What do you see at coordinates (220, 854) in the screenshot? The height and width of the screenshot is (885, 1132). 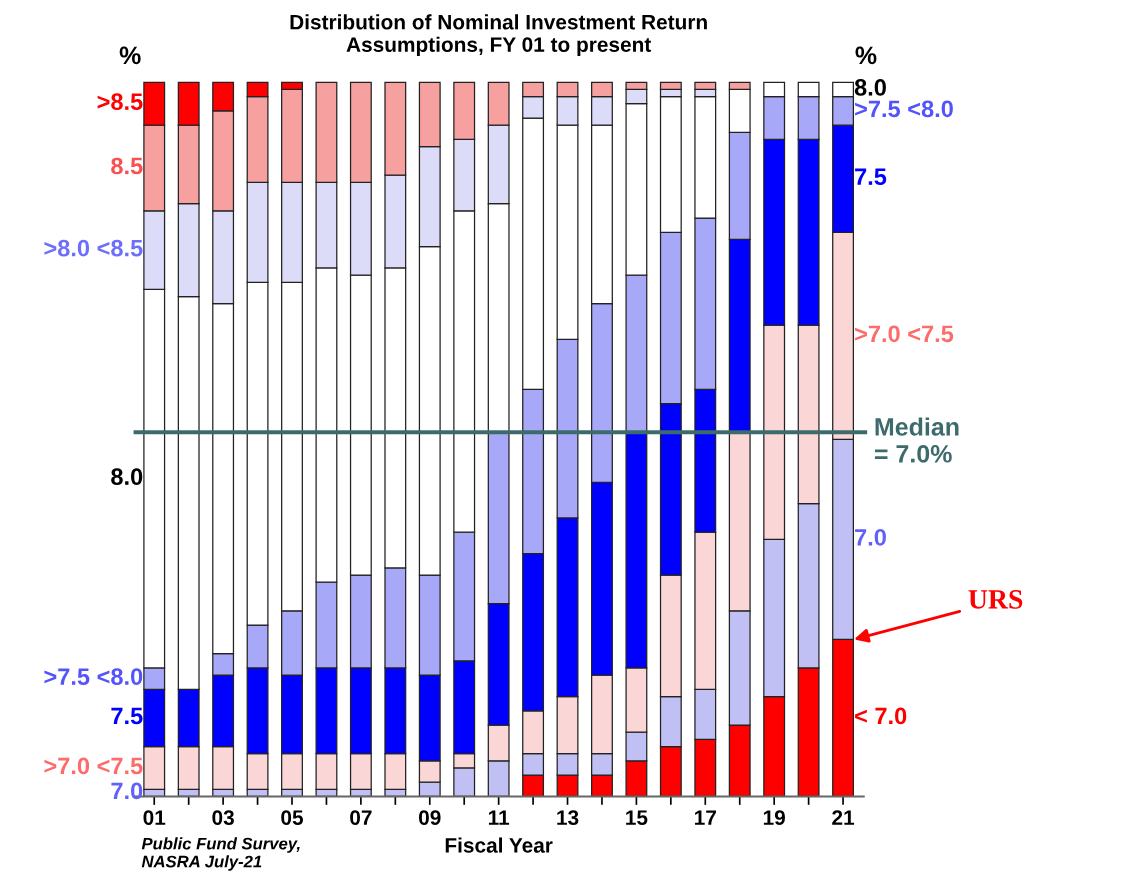 I see `text: Public Fund Survey, NASRA July-21` at bounding box center [220, 854].